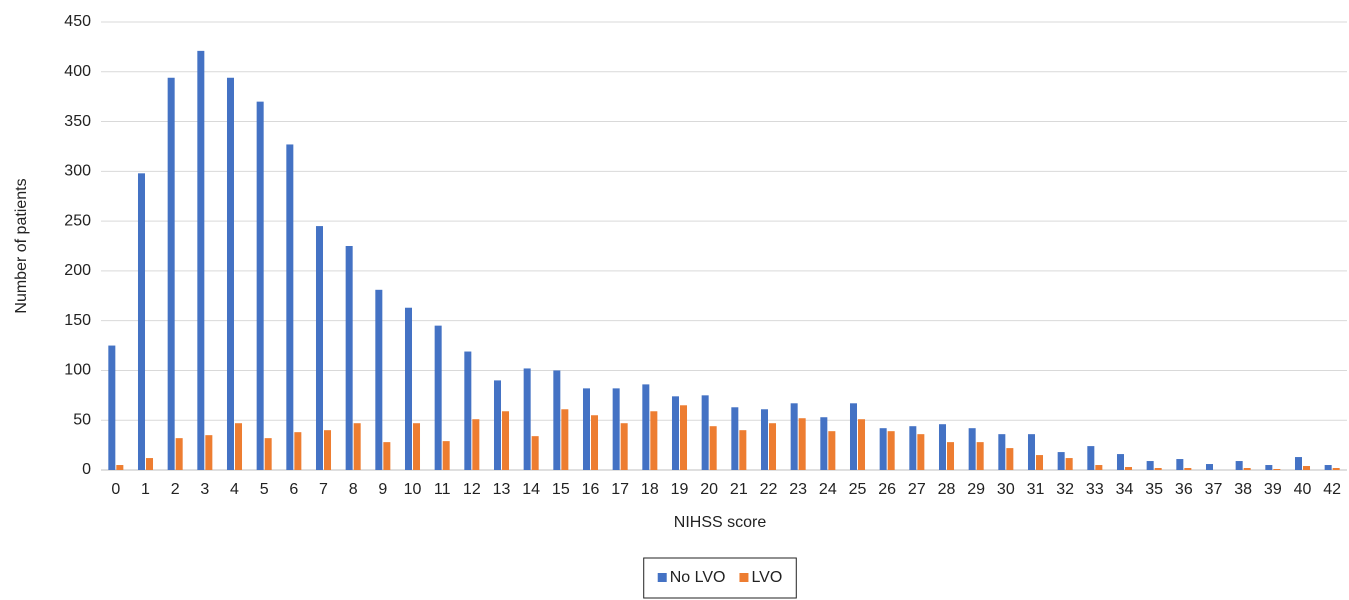 The image size is (1349, 600). Describe the element at coordinates (21, 245) in the screenshot. I see `y-axis-label: Number of patients` at that location.